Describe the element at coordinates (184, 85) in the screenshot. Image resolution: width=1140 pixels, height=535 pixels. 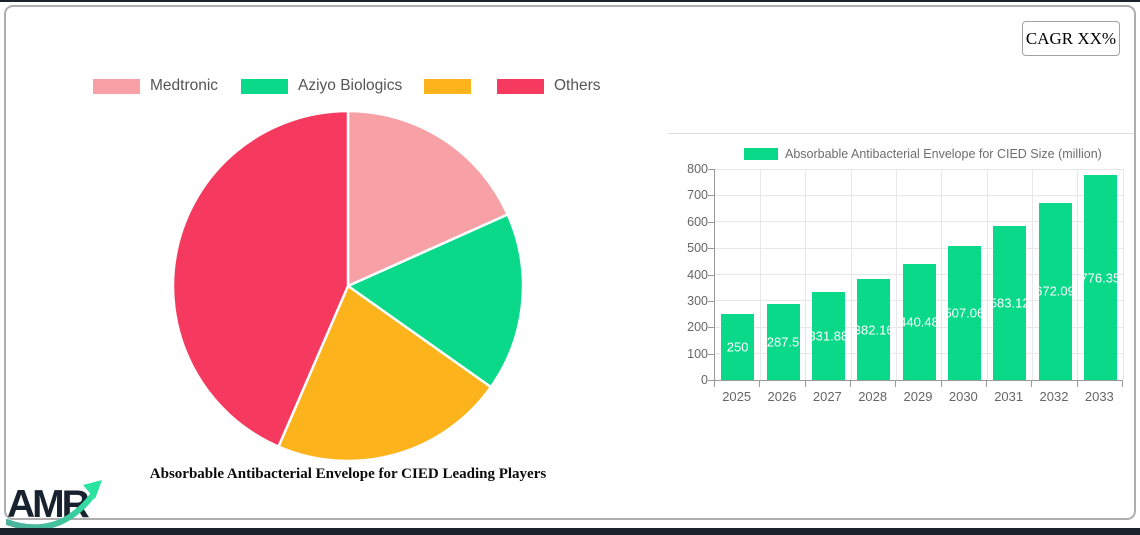
I see `legend-label: Medtronic` at that location.